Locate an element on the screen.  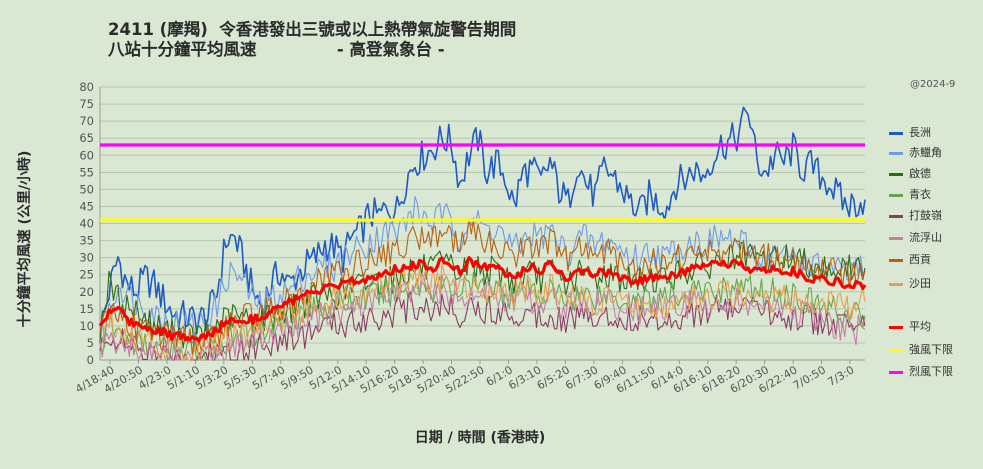
legend-item: 沙田 is located at coordinates (910, 282).